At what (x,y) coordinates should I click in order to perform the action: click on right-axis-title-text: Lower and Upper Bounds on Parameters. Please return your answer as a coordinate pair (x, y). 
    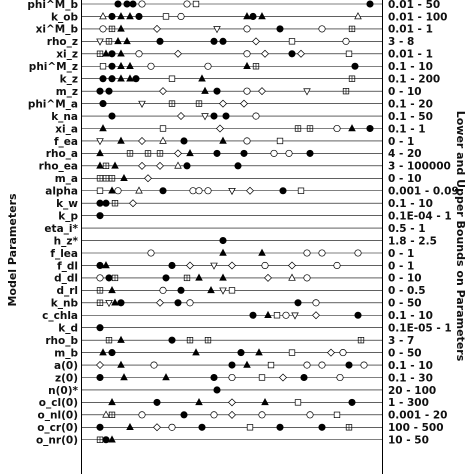
    Looking at the image, I should click on (460, 236).